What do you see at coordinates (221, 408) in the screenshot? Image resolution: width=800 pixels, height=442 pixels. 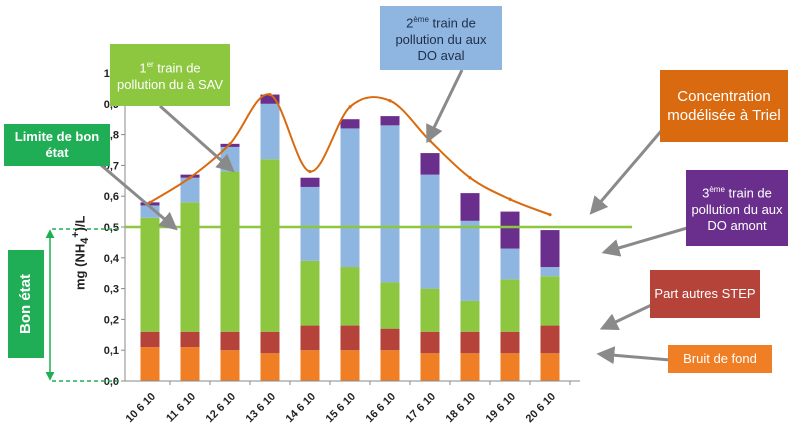 I see `x-tick-label: 12 6 10` at bounding box center [221, 408].